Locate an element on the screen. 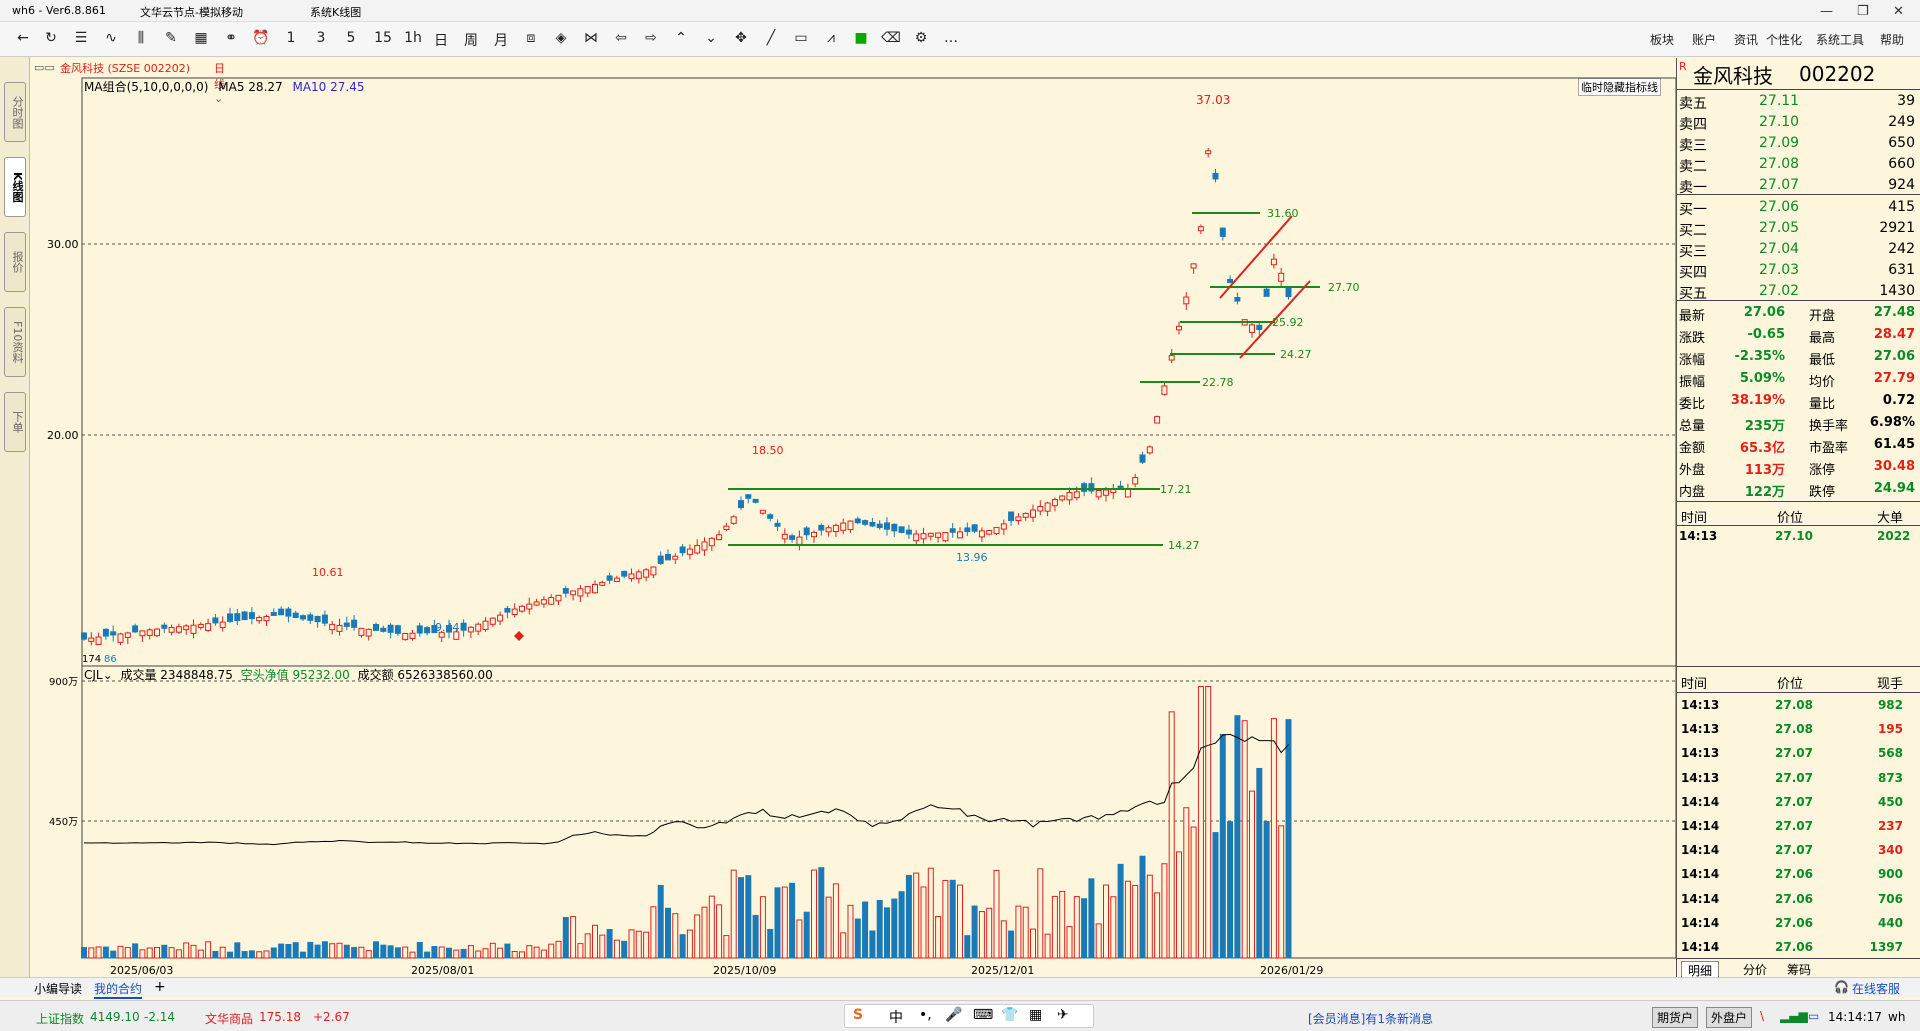  period-day: 日 is located at coordinates (441, 41).